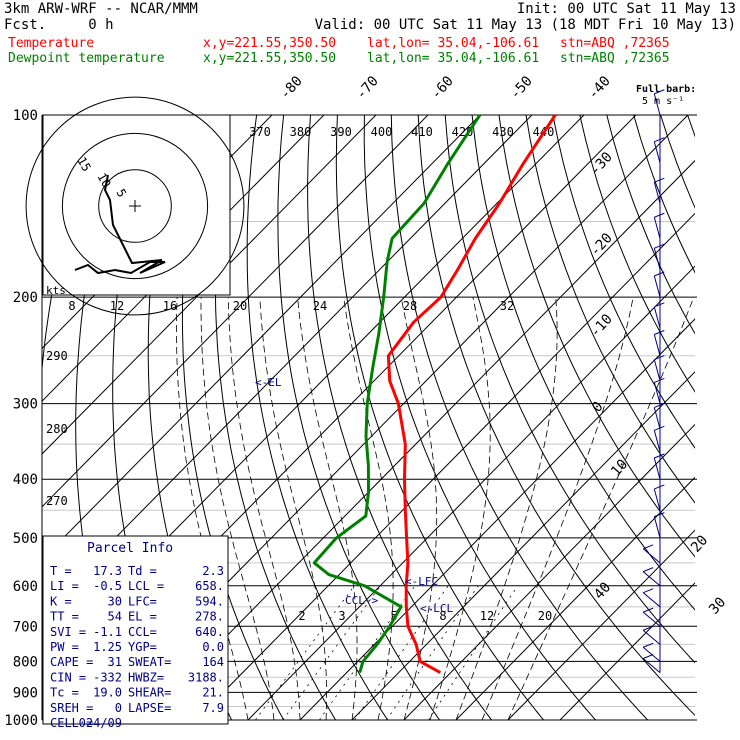 This screenshot has width=740, height=740. I want to click on theta-label: 430, so click(503, 132).